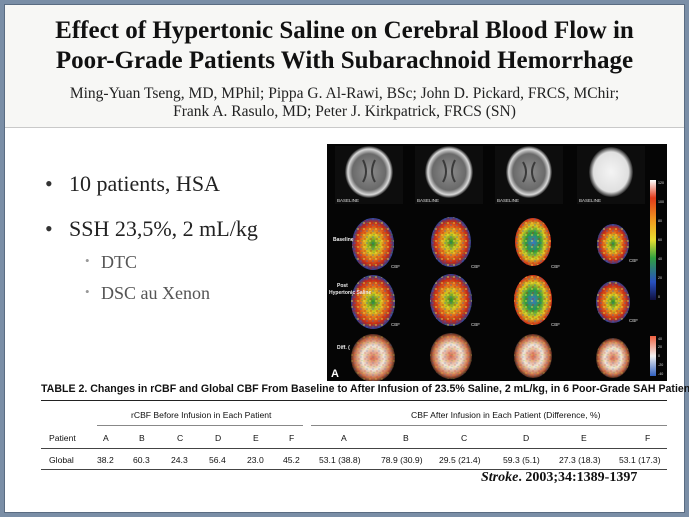 Image resolution: width=689 pixels, height=517 pixels. I want to click on difference-row, so click(490, 357).